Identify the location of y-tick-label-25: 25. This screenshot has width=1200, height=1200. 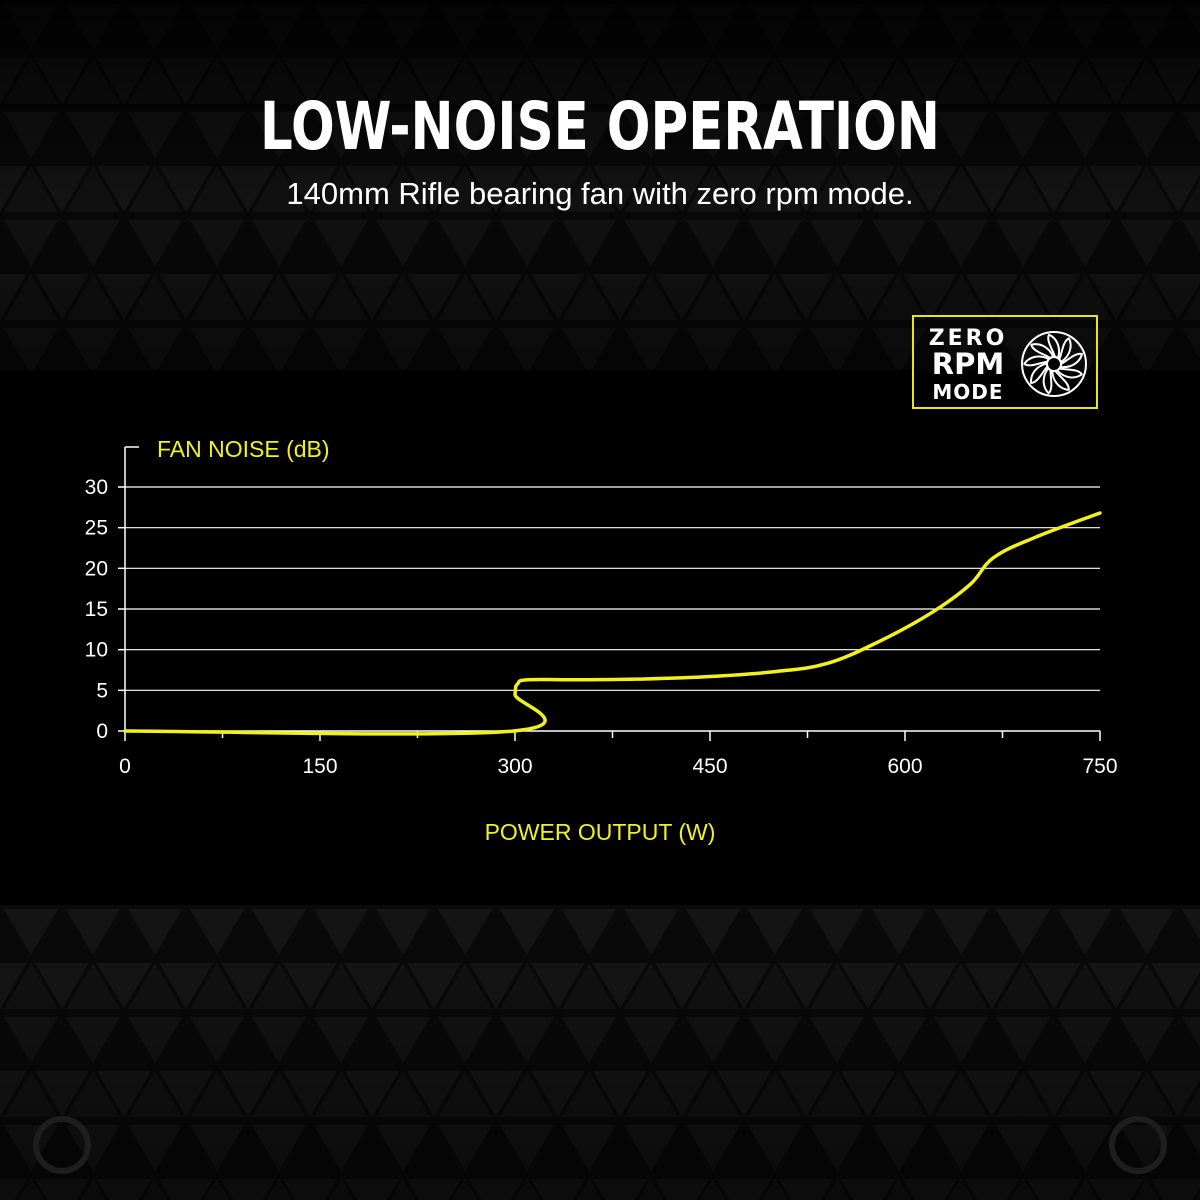
(96, 528).